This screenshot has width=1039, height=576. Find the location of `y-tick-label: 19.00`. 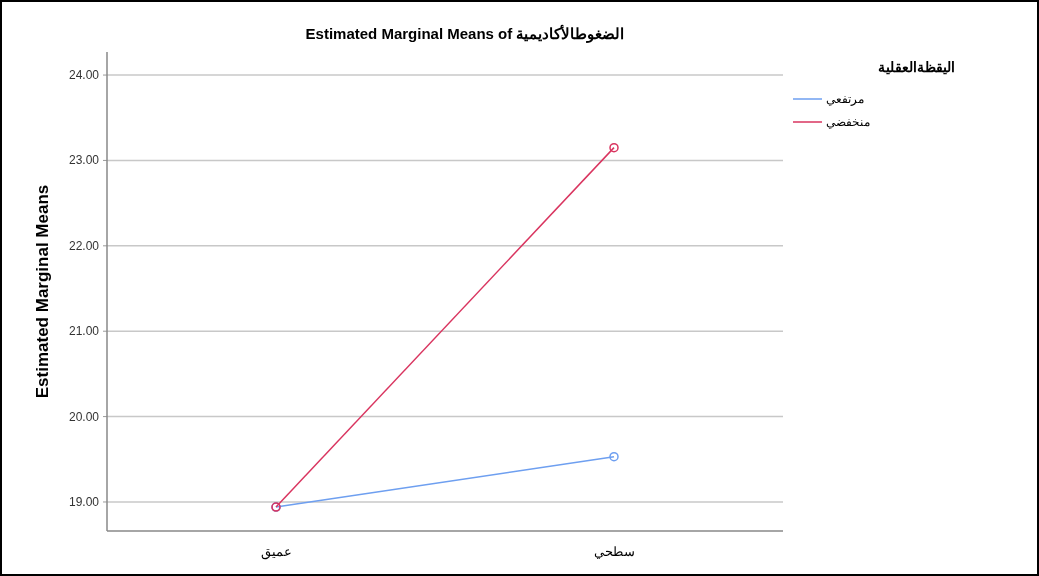

y-tick-label: 19.00 is located at coordinates (84, 501).